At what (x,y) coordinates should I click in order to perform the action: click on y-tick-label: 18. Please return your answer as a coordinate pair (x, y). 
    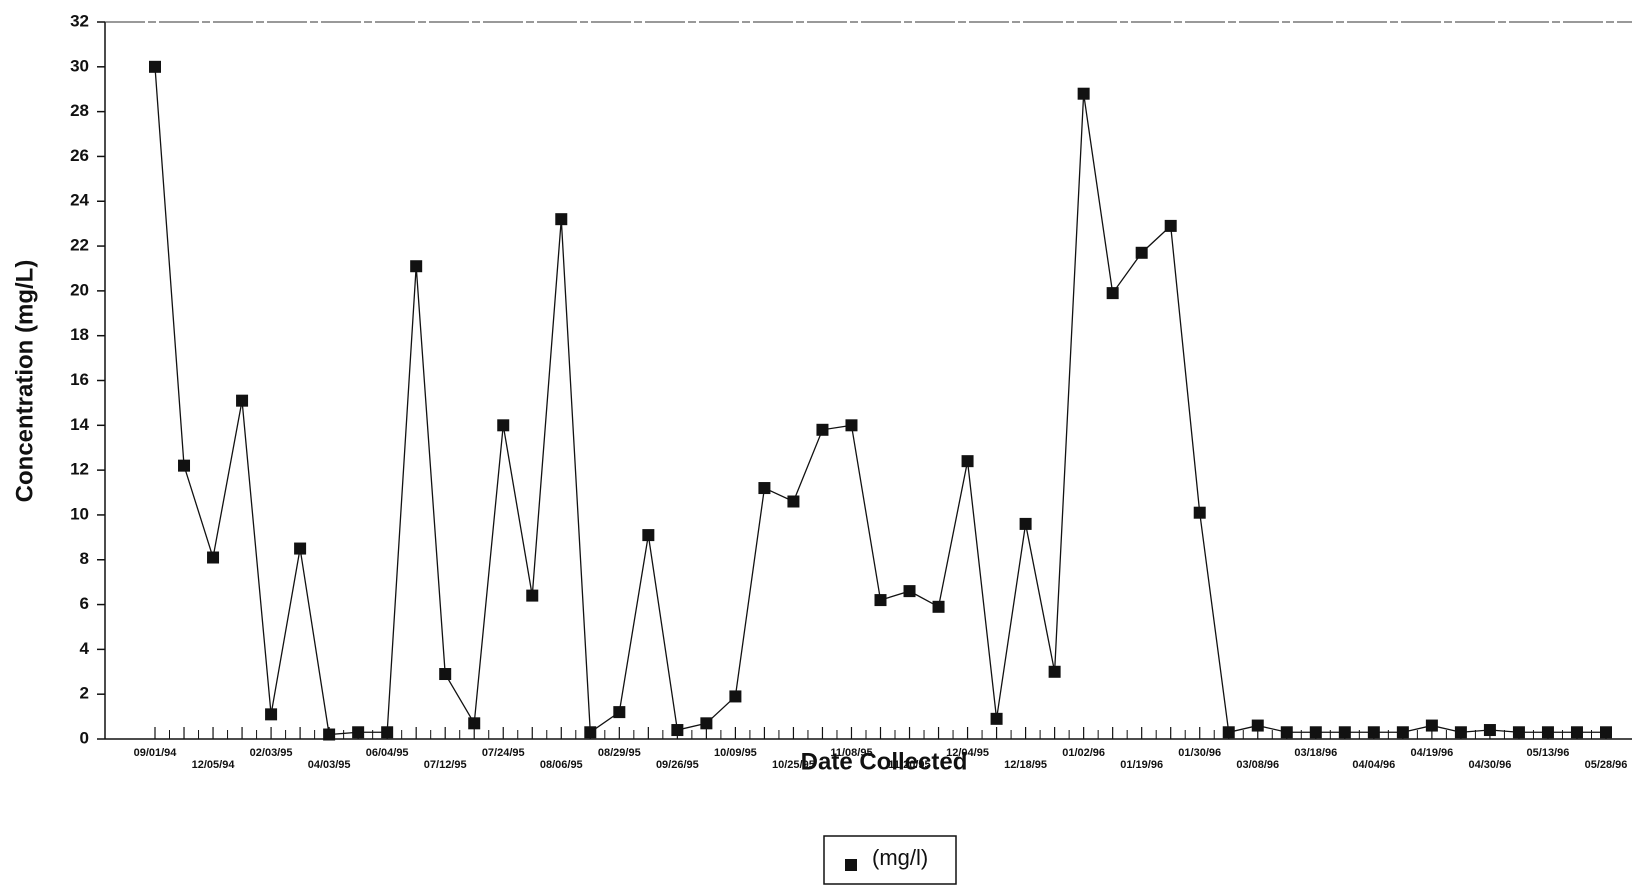
    Looking at the image, I should click on (79, 334).